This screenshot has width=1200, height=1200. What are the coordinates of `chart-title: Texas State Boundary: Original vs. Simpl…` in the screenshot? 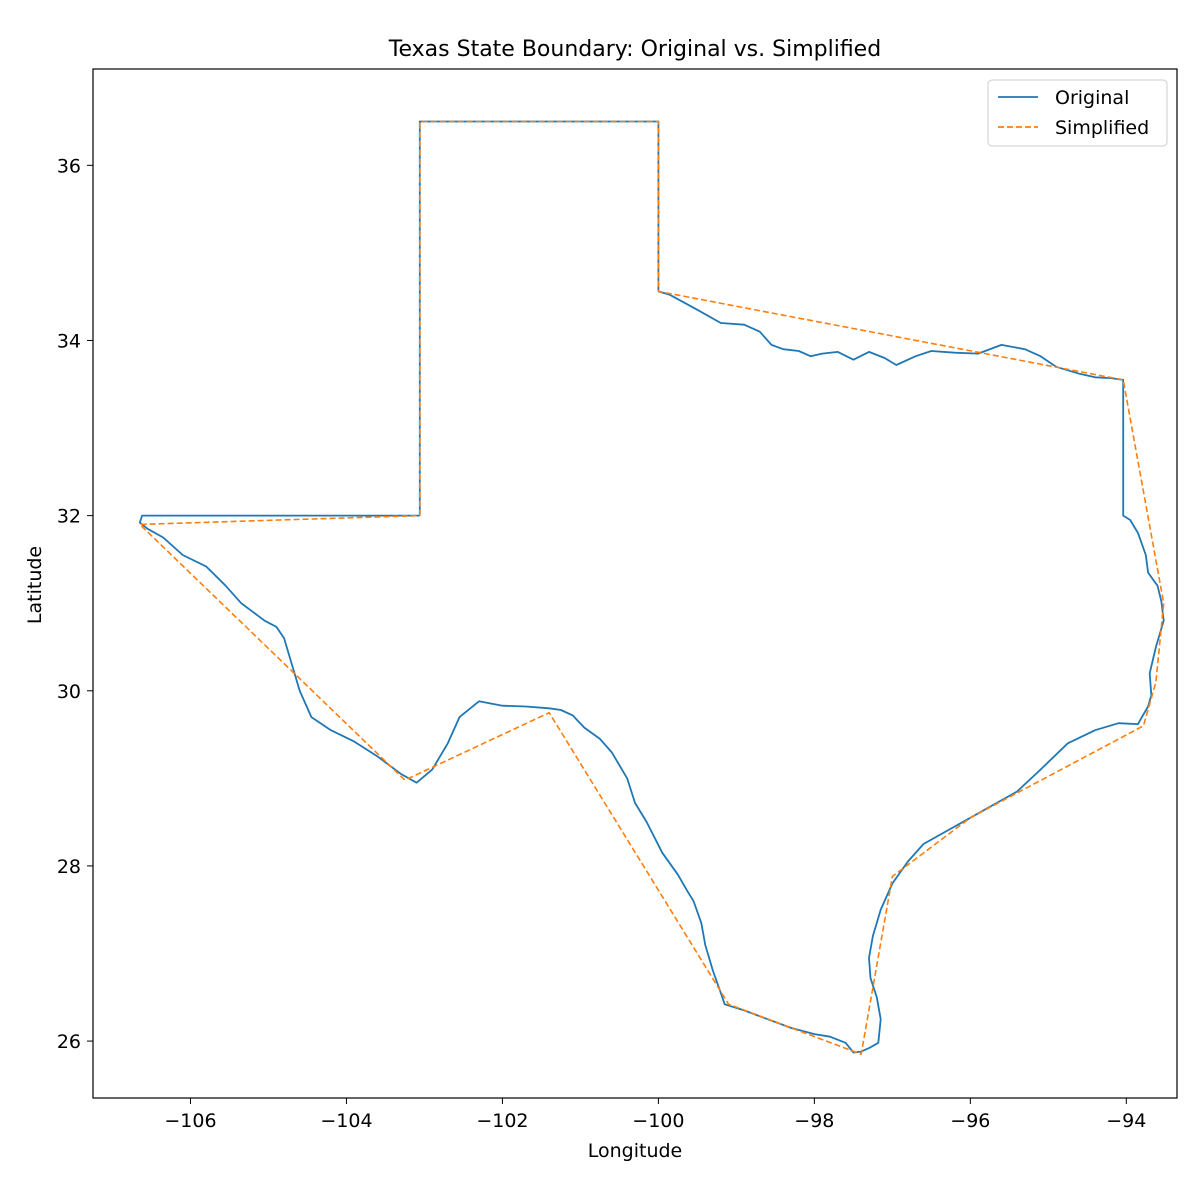 It's located at (634, 49).